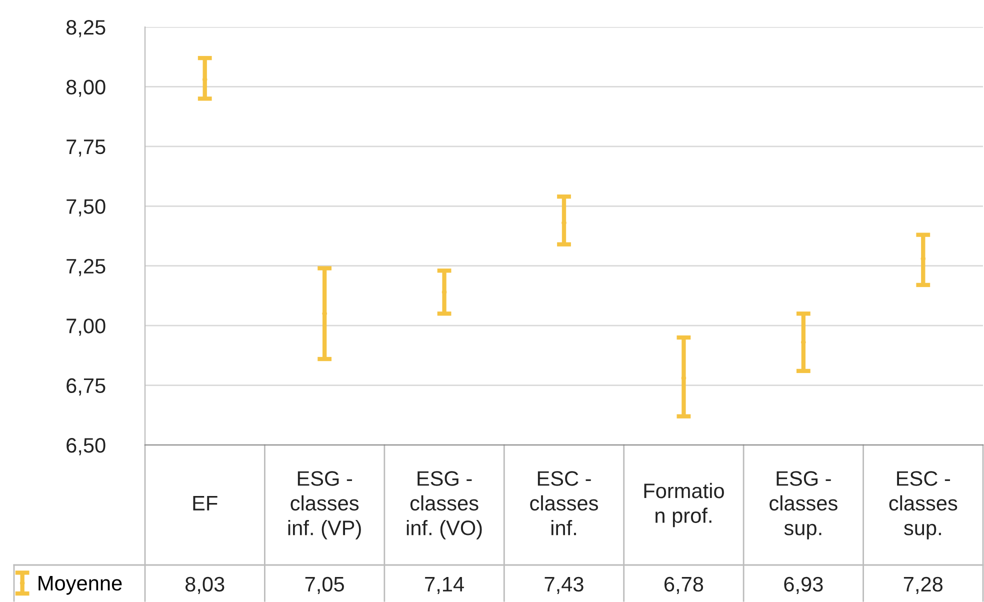 Image resolution: width=984 pixels, height=602 pixels. What do you see at coordinates (86, 387) in the screenshot?
I see `y-tick-label: 6,75` at bounding box center [86, 387].